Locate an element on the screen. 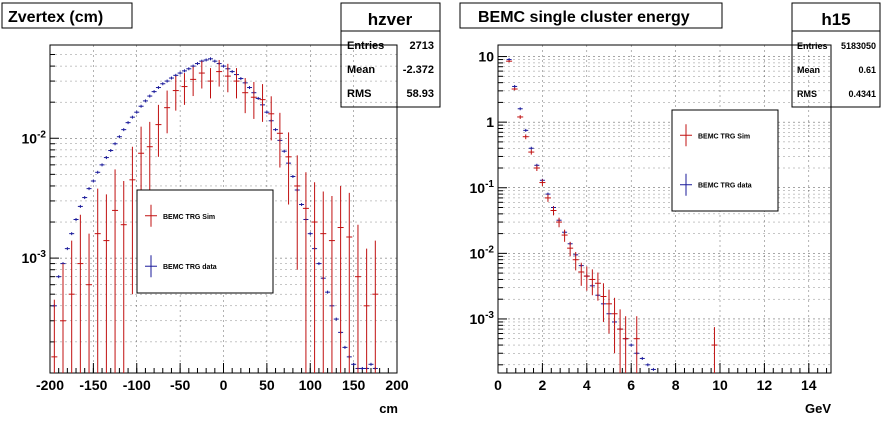  left-stats-mean-label: Mean is located at coordinates (361, 70).